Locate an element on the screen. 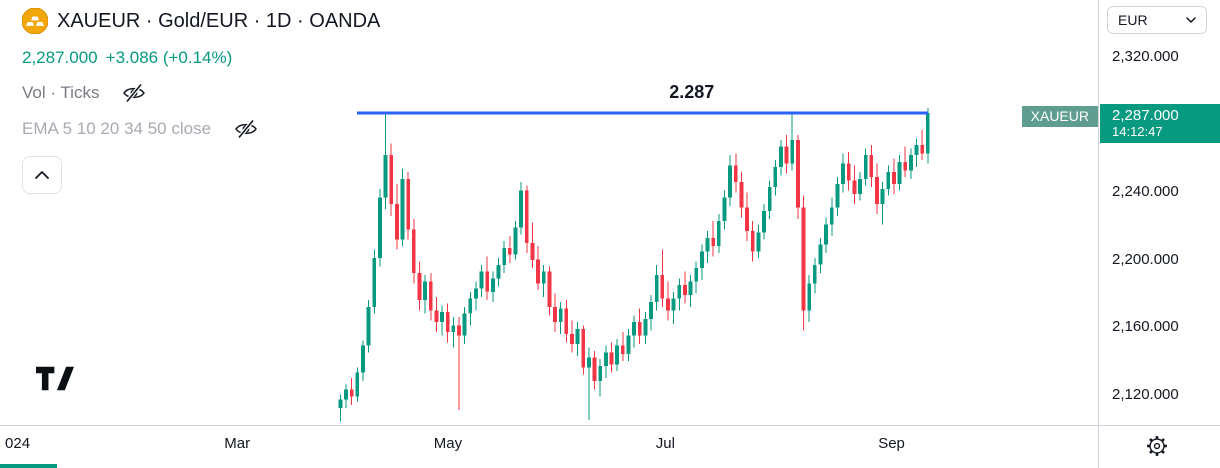  gear-icon is located at coordinates (1157, 446).